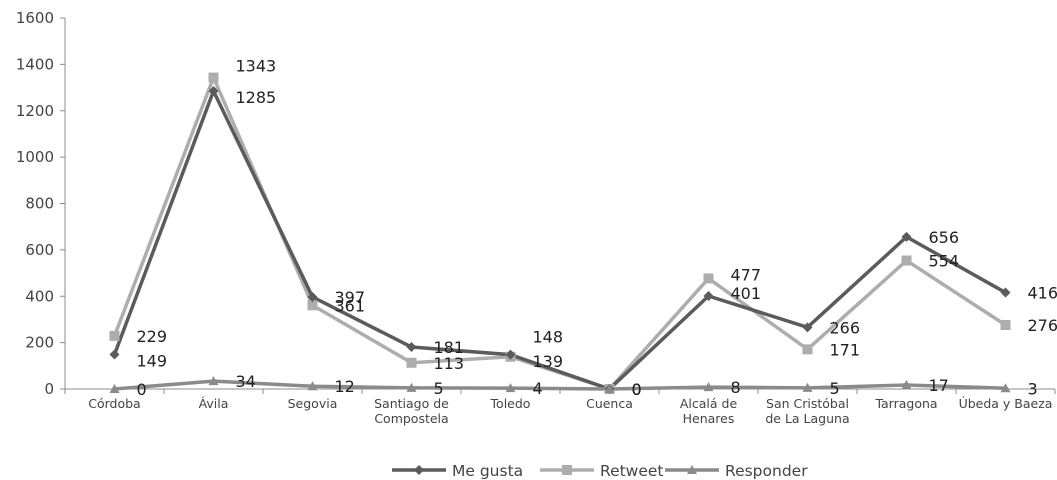 Image resolution: width=1057 pixels, height=480 pixels. Describe the element at coordinates (246, 381) in the screenshot. I see `data-label: 34` at that location.